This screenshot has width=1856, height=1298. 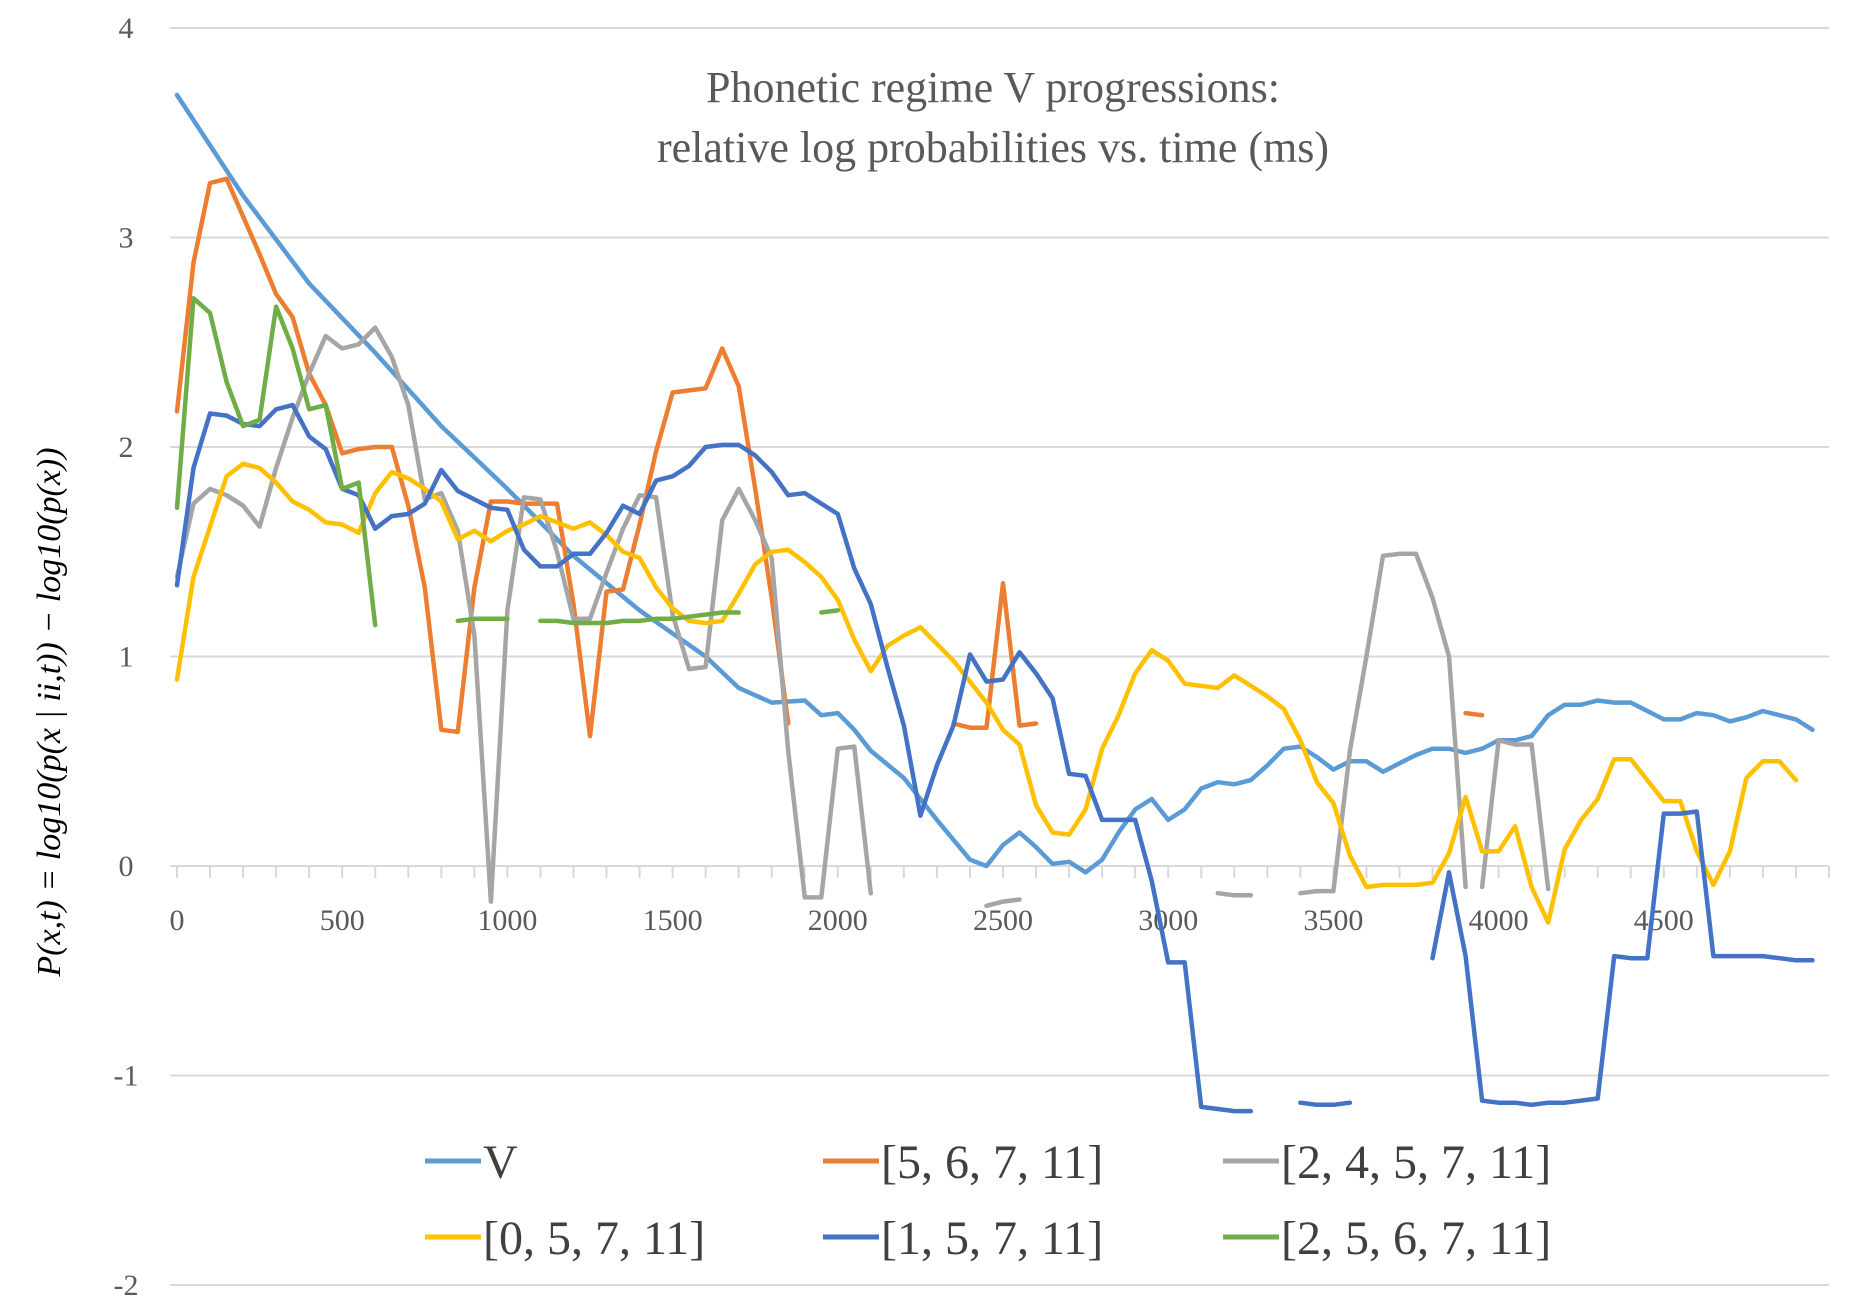 I want to click on chart-title-line-1: Phonetic regime V progressions:, so click(x=993, y=87).